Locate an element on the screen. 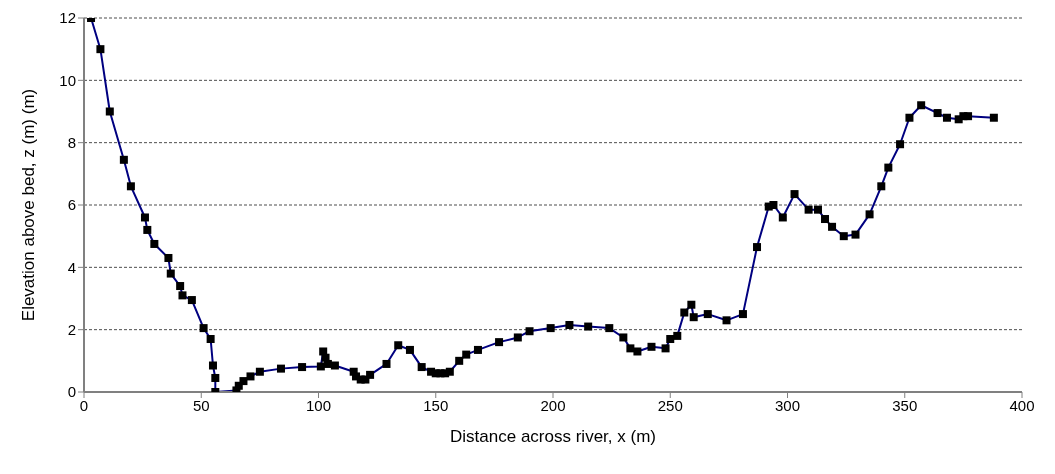 The height and width of the screenshot is (474, 1055). x-tick-label: 100 is located at coordinates (318, 405).